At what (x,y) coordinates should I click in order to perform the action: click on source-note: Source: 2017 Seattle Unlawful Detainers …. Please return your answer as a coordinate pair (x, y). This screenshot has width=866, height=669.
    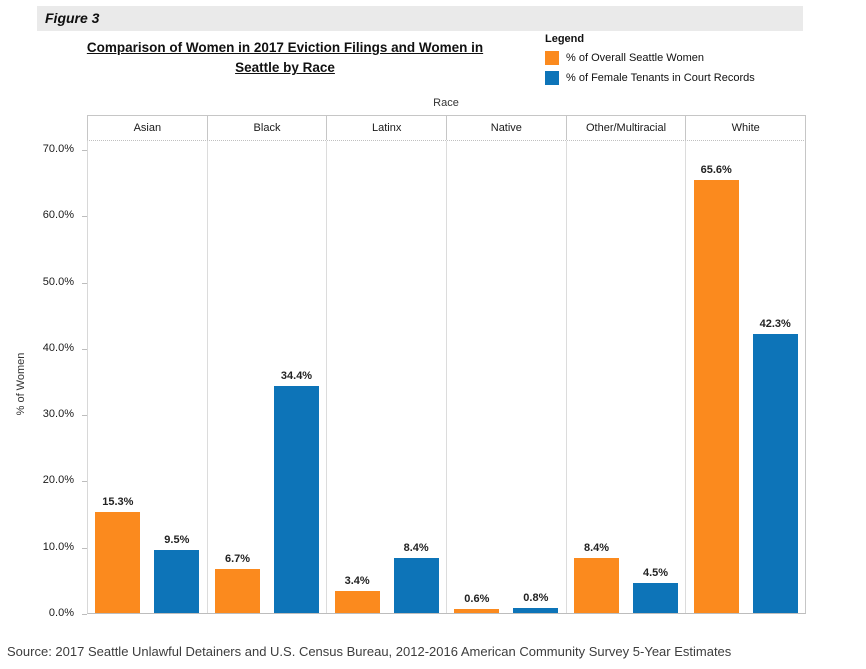
    Looking at the image, I should click on (369, 651).